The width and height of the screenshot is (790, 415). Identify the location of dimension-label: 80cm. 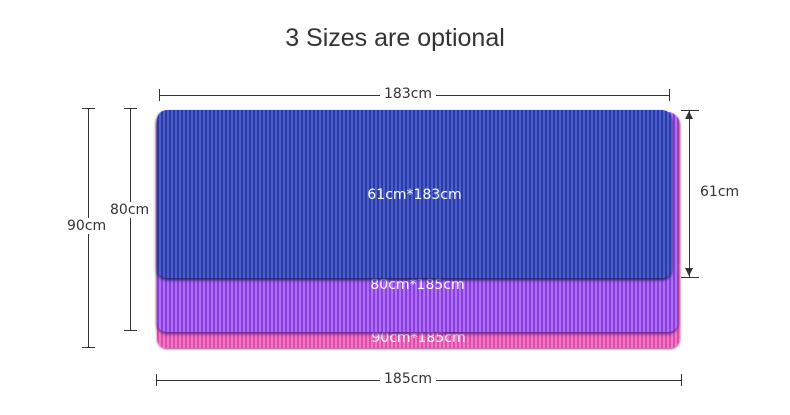
(130, 210).